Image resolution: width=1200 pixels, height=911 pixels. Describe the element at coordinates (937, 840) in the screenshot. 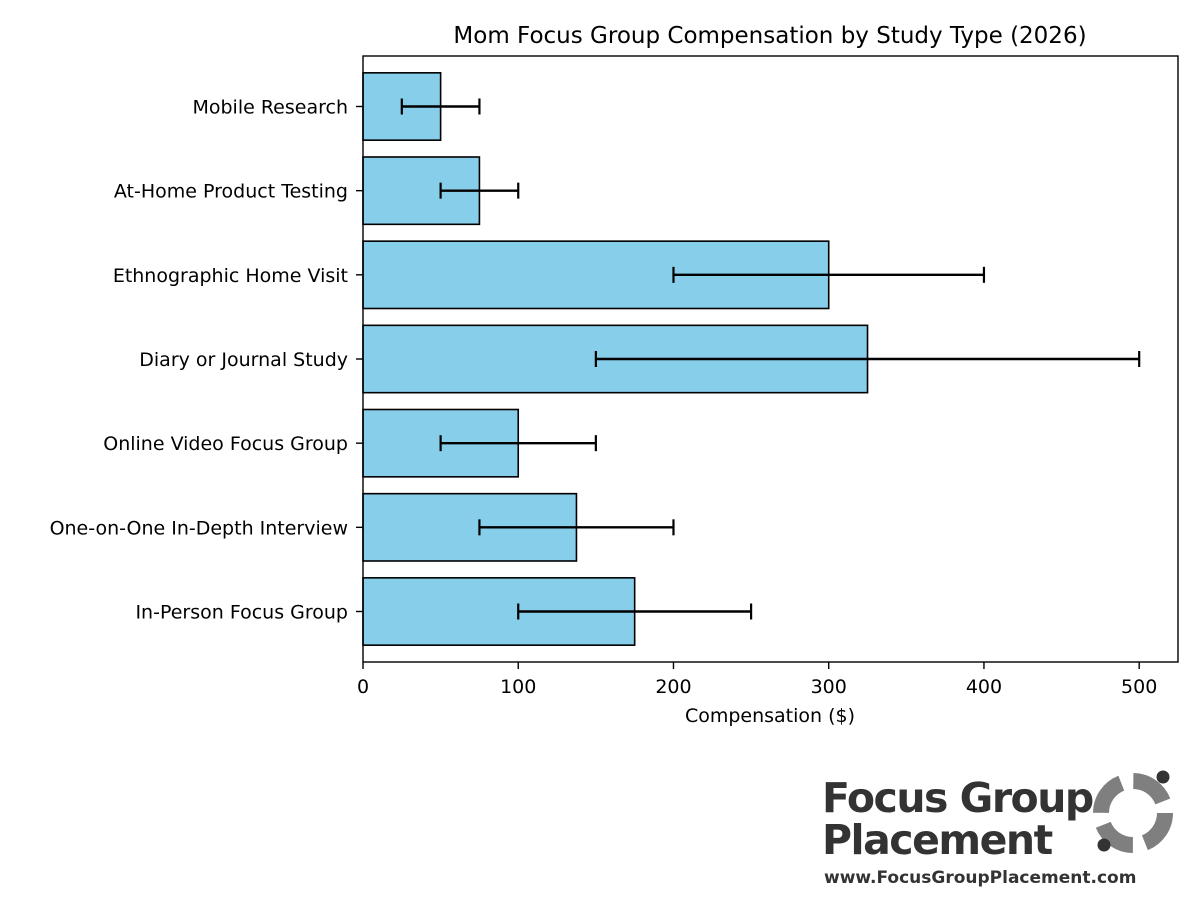

I see `logo-text-line2: Placement` at that location.